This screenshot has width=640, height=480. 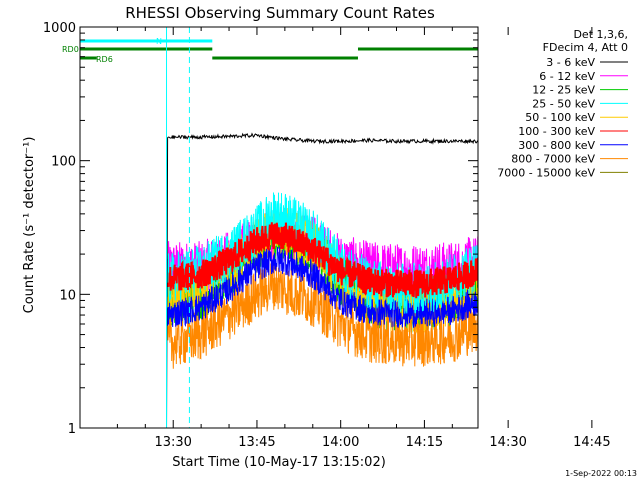 I want to click on x-axis-label: Start Time (10-May-17 13:15:02), so click(x=279, y=462).